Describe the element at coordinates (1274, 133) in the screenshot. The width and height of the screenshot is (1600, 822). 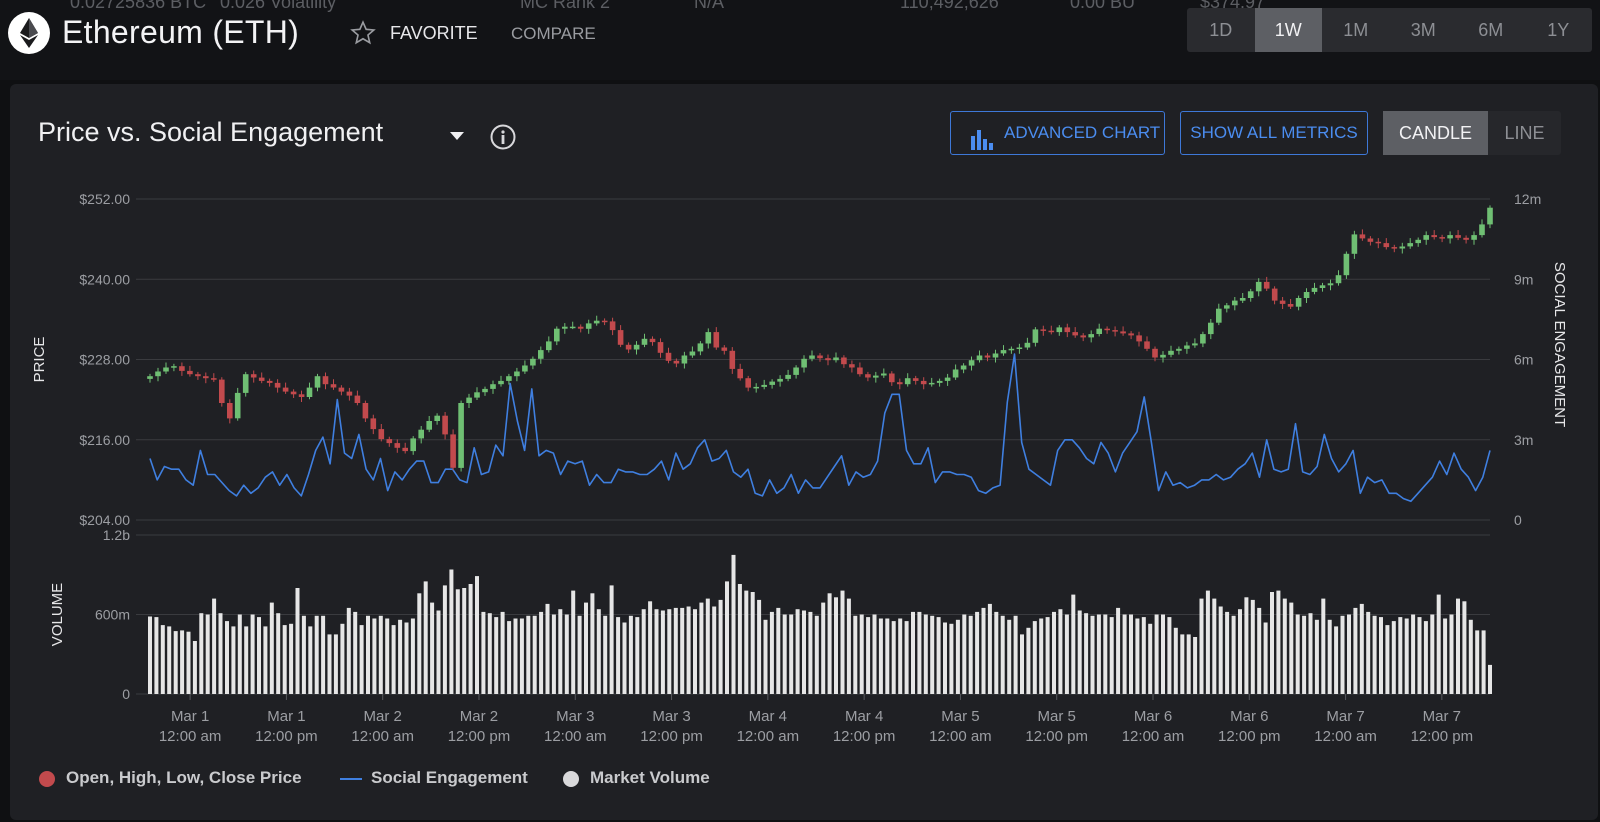
I see `show-all-metrics-button: SHOW ALL METRICS` at that location.